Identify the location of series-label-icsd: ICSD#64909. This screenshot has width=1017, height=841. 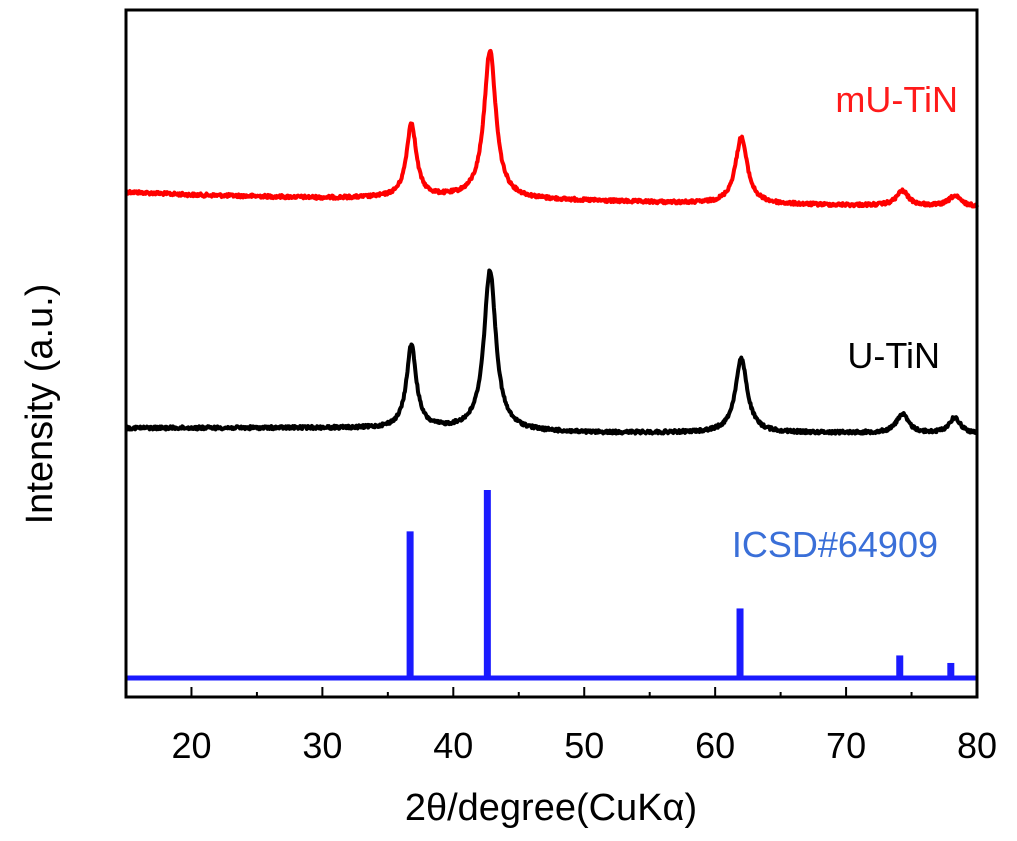
(835, 544).